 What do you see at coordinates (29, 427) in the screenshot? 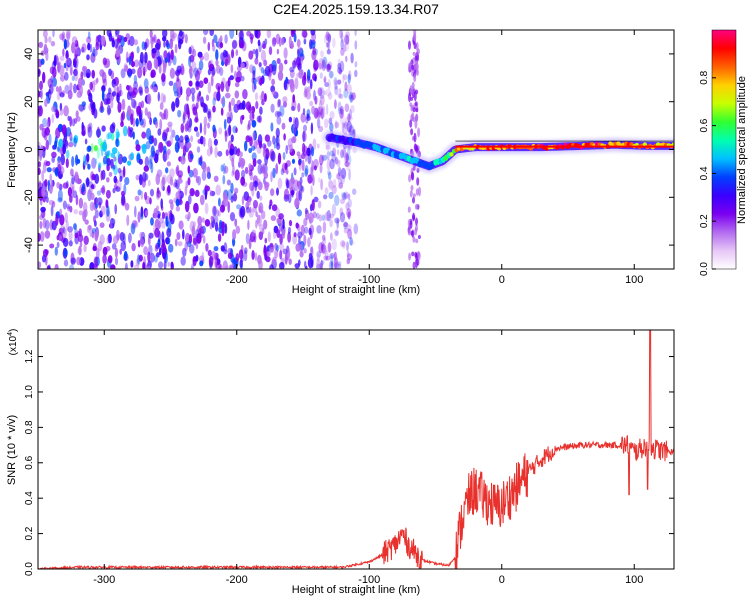
I see `y-tick-label: 0.8` at bounding box center [29, 427].